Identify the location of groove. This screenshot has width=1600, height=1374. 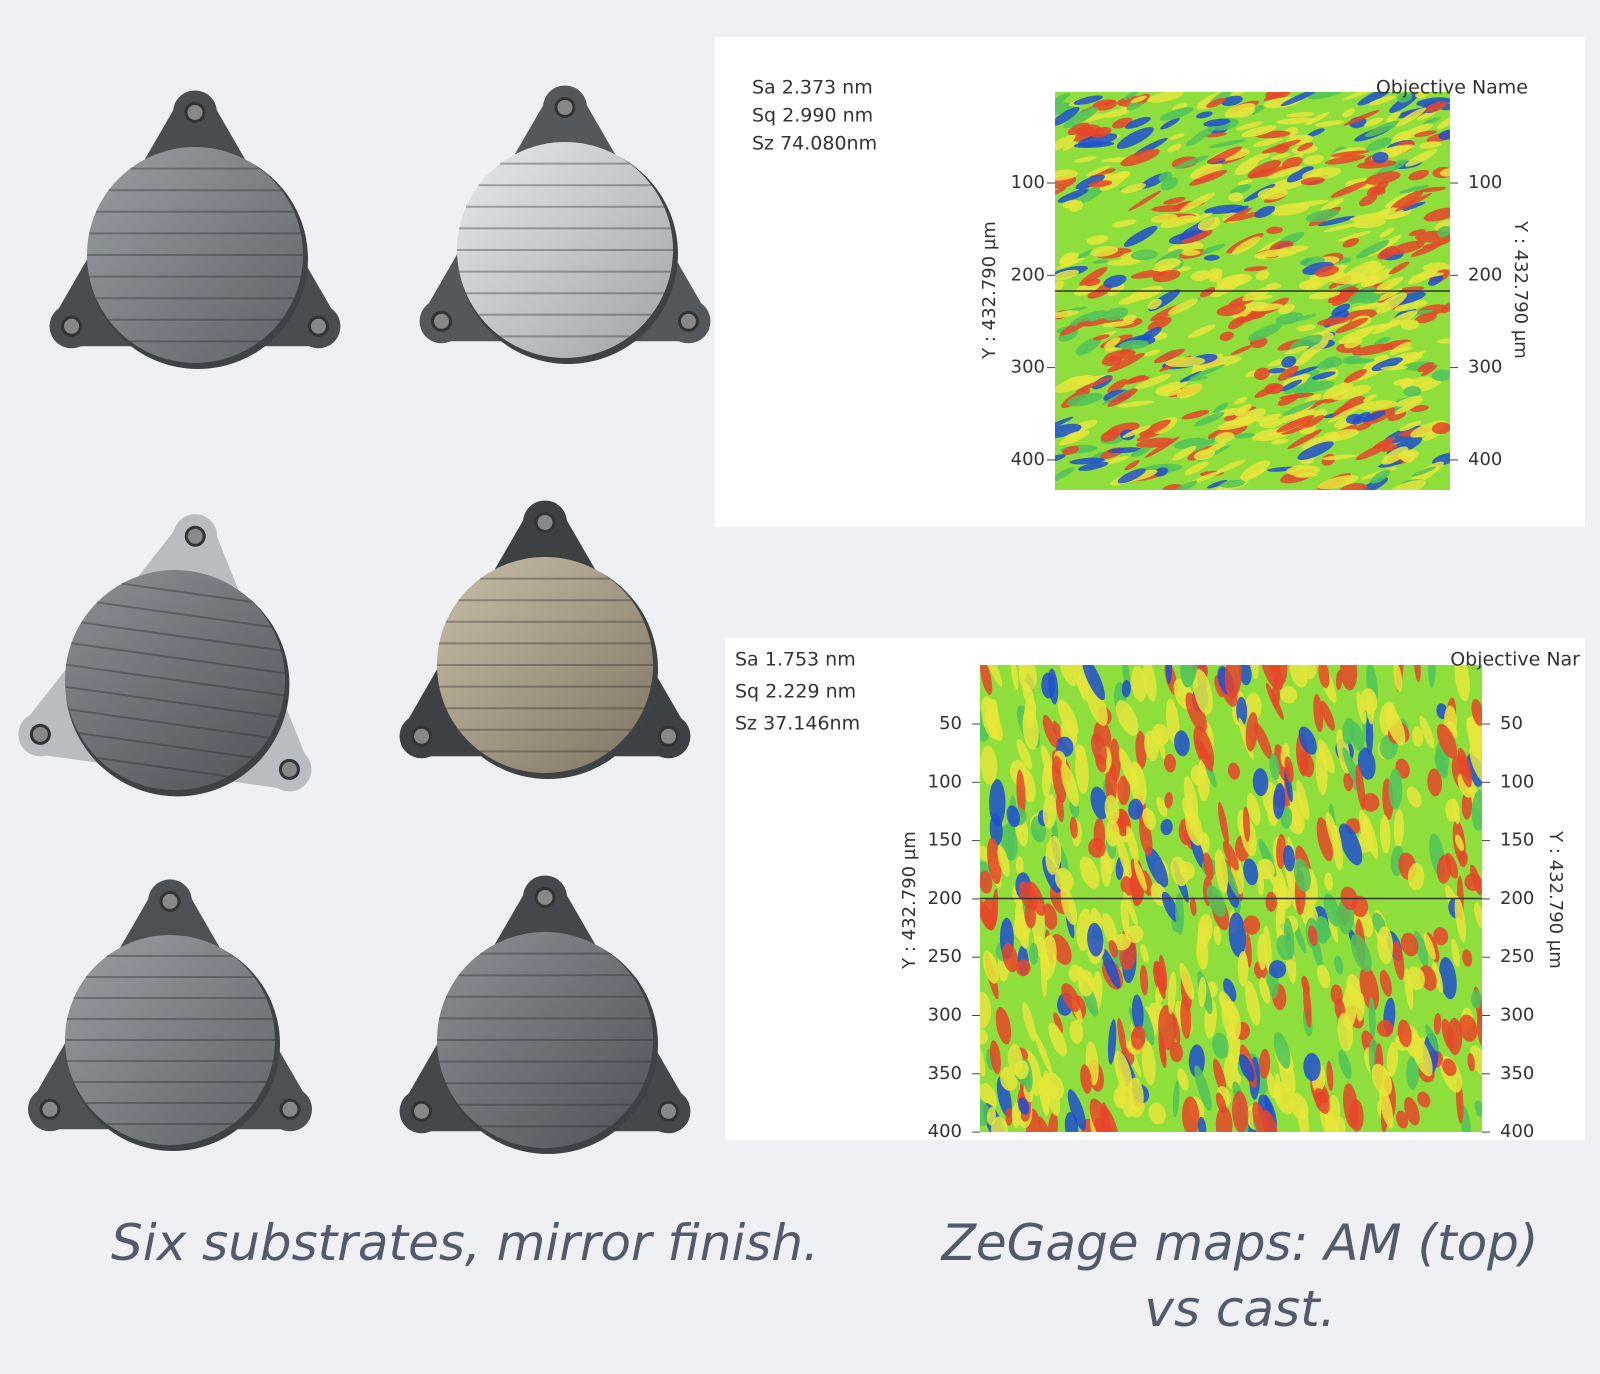
(166, 745).